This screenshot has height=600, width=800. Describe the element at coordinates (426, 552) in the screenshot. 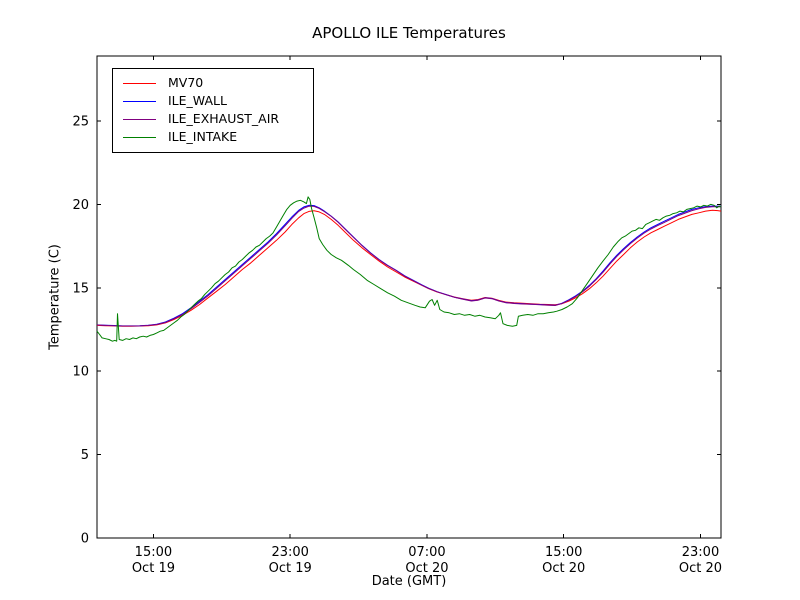

I see `x-tick-time-label: 07:00` at that location.